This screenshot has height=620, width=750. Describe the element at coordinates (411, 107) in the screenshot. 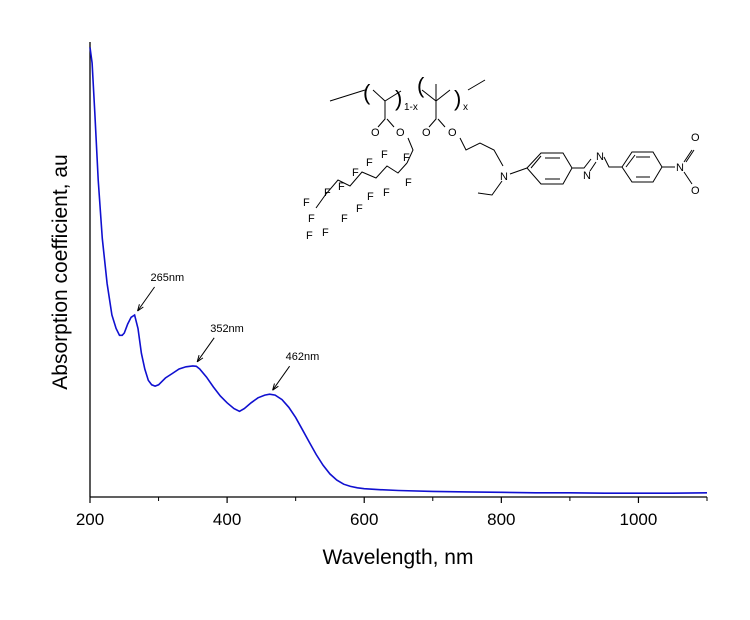

I see `subscript-1-x: 1-x` at that location.